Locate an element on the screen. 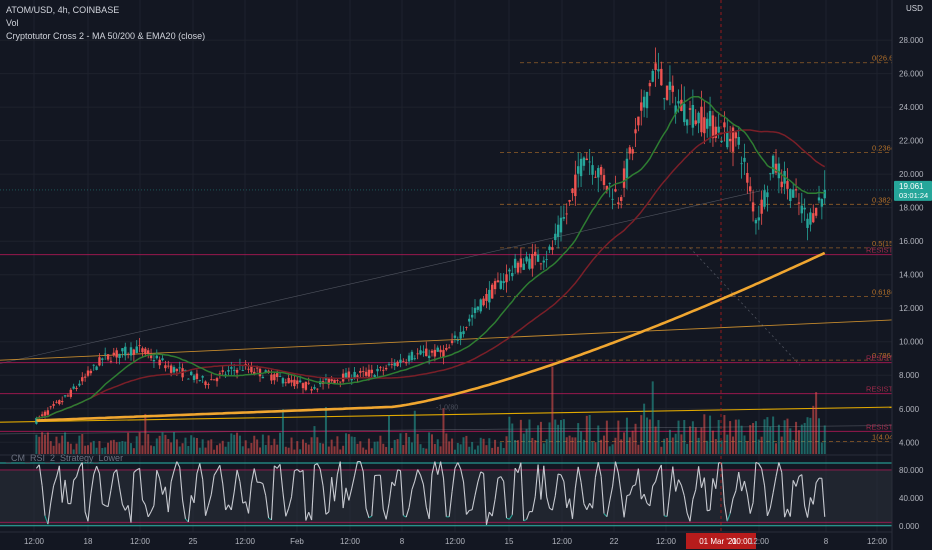 The width and height of the screenshot is (932, 550). fib-level-label: 0.786( is located at coordinates (883, 355).